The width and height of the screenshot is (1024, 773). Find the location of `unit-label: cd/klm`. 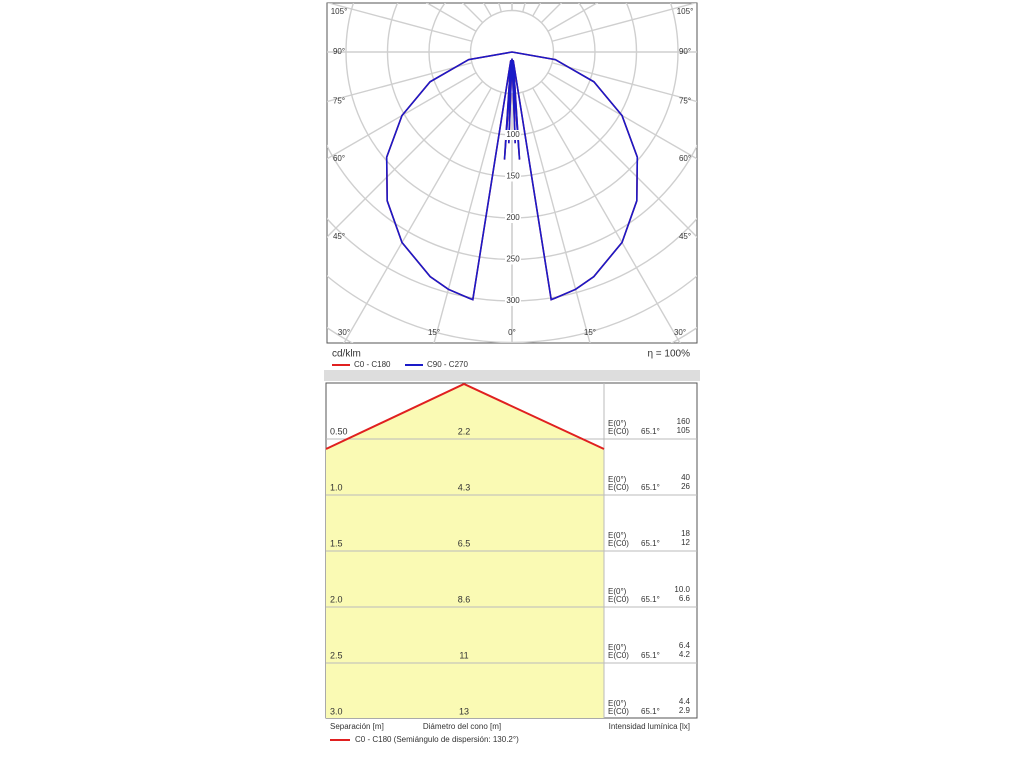

unit-label: cd/klm is located at coordinates (346, 354).